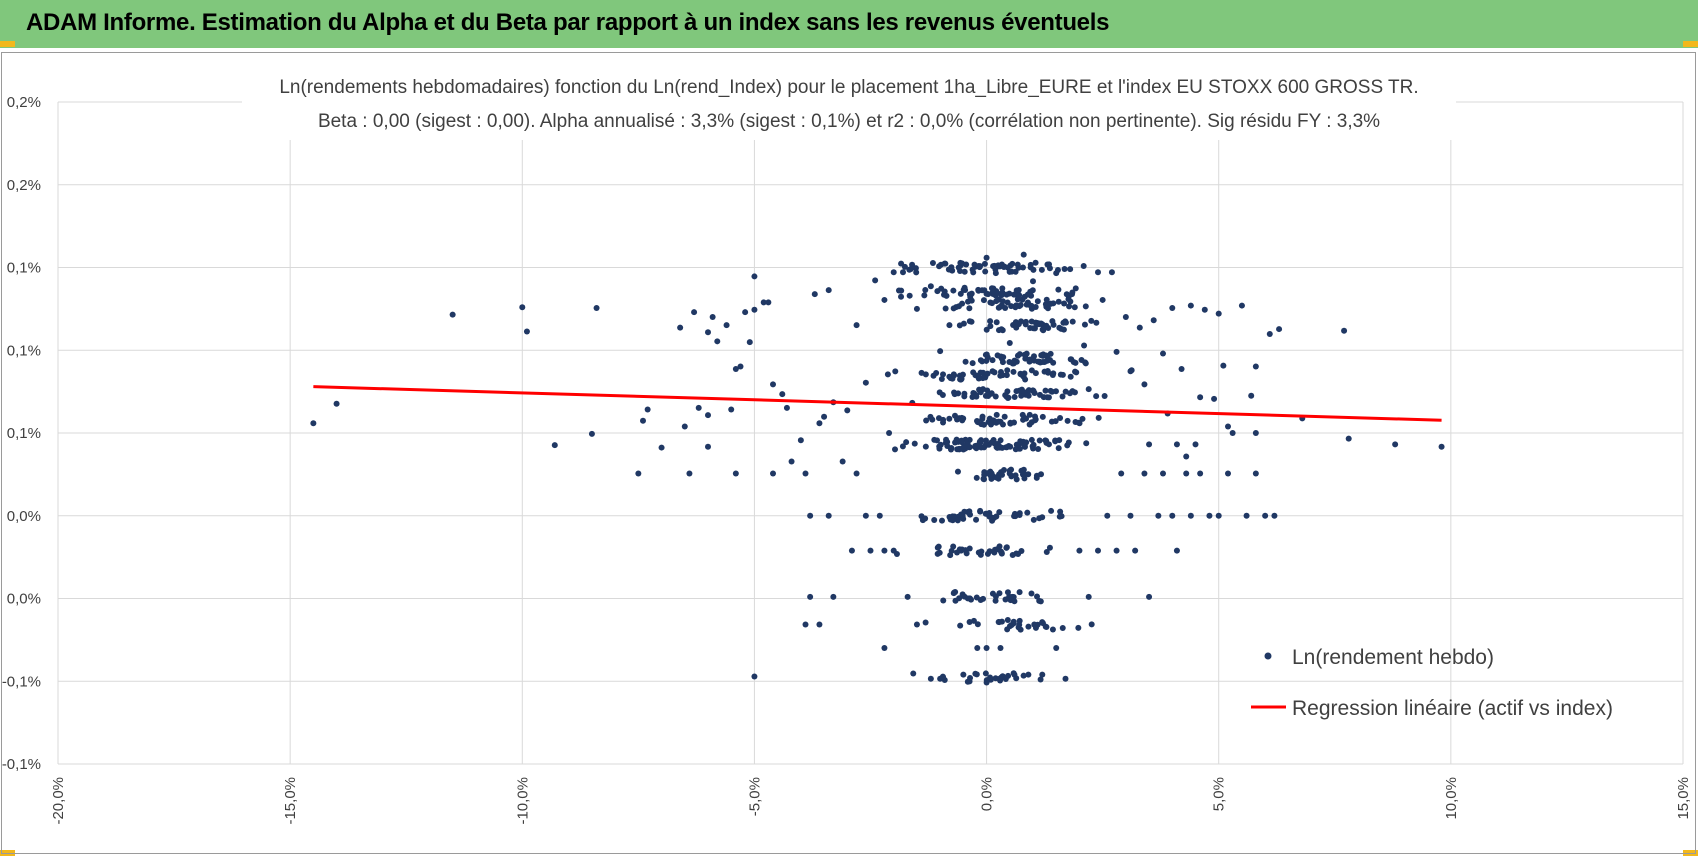 The width and height of the screenshot is (1698, 856). What do you see at coordinates (24, 185) in the screenshot?
I see `y-tick-label: 0,2%` at bounding box center [24, 185].